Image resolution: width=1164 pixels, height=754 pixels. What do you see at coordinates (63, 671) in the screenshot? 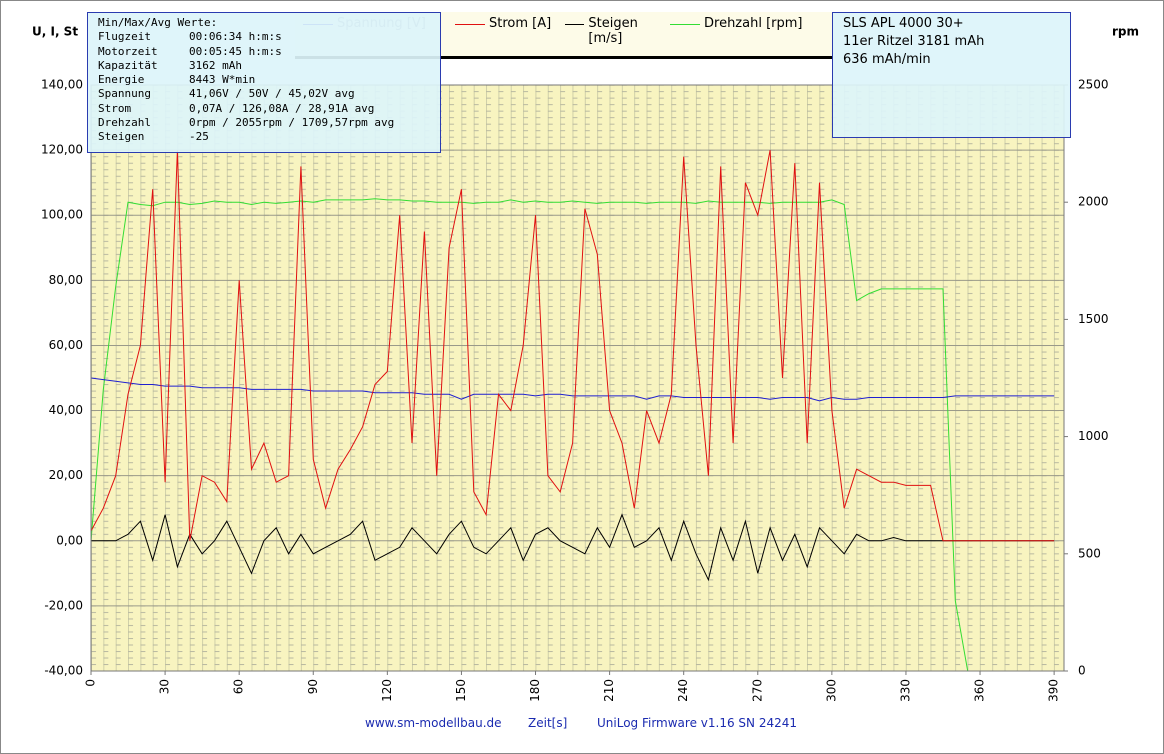
I see `y-tick-label: -40,00` at bounding box center [63, 671].